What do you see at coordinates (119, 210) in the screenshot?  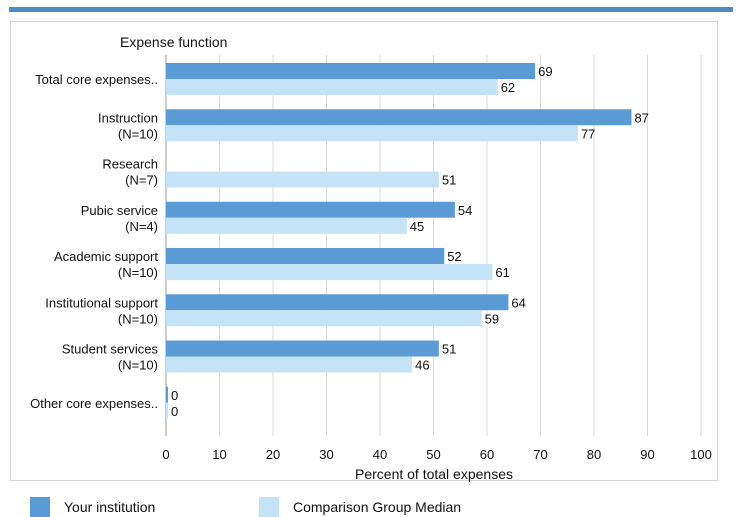 I see `category-label: Pubic service` at bounding box center [119, 210].